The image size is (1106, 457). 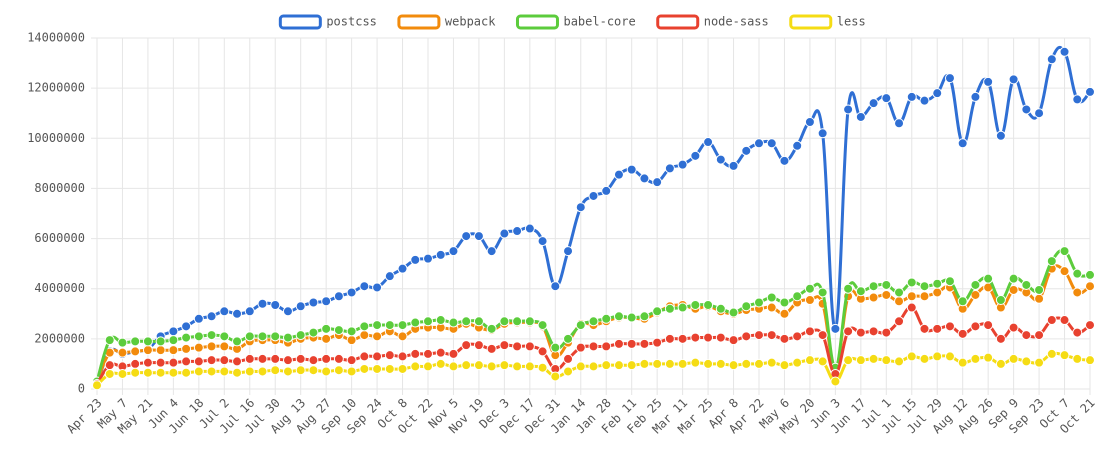 I want to click on legend-swatch, so click(x=537, y=22).